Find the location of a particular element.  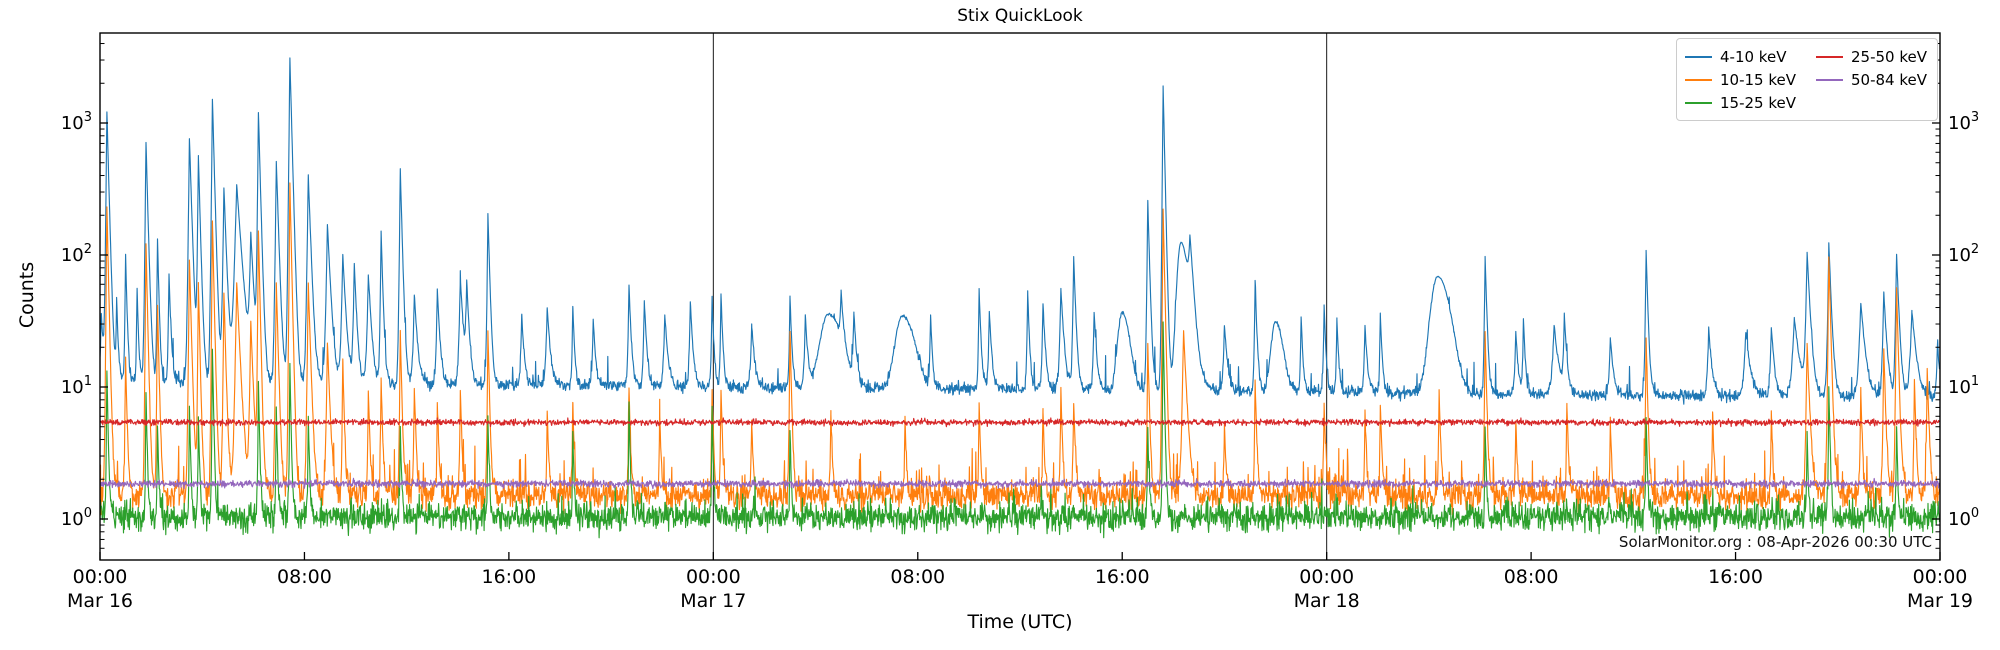

y-tick-label-right: 10³ is located at coordinates (1963, 122).